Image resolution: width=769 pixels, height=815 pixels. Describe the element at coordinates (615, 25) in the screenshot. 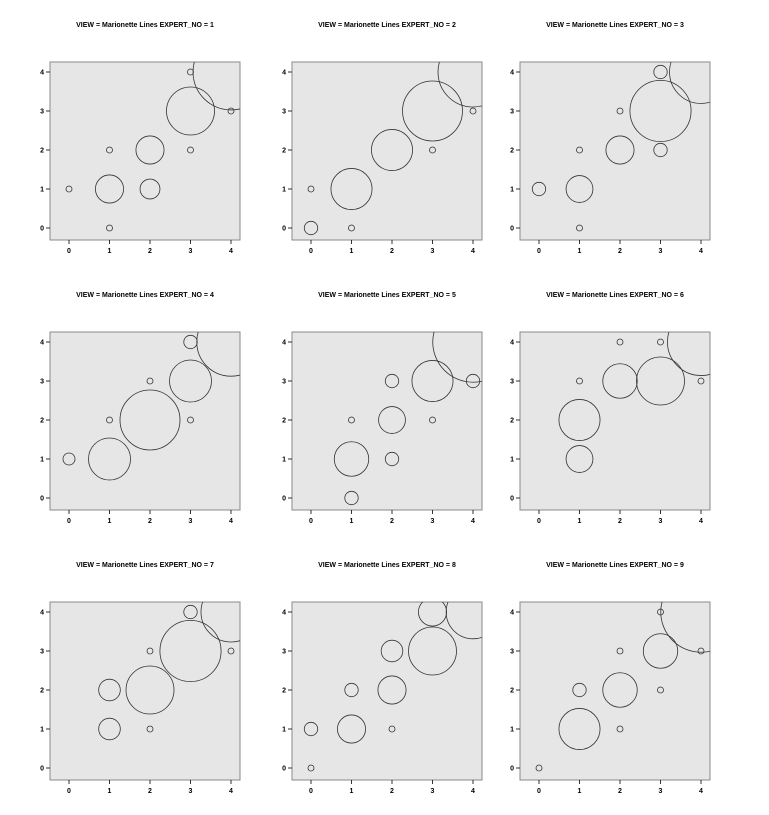

I see `chart-title: VIEW = Marionette Lines EXPERT_NO = 3` at that location.